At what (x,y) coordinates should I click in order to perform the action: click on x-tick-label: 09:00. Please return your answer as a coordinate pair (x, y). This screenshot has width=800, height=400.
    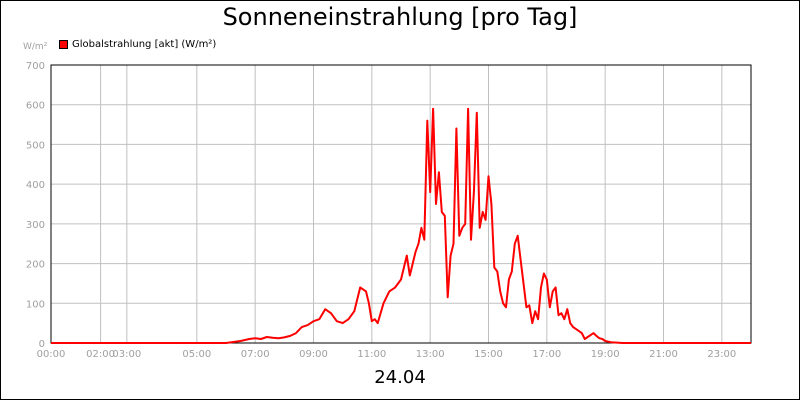
    Looking at the image, I should click on (313, 354).